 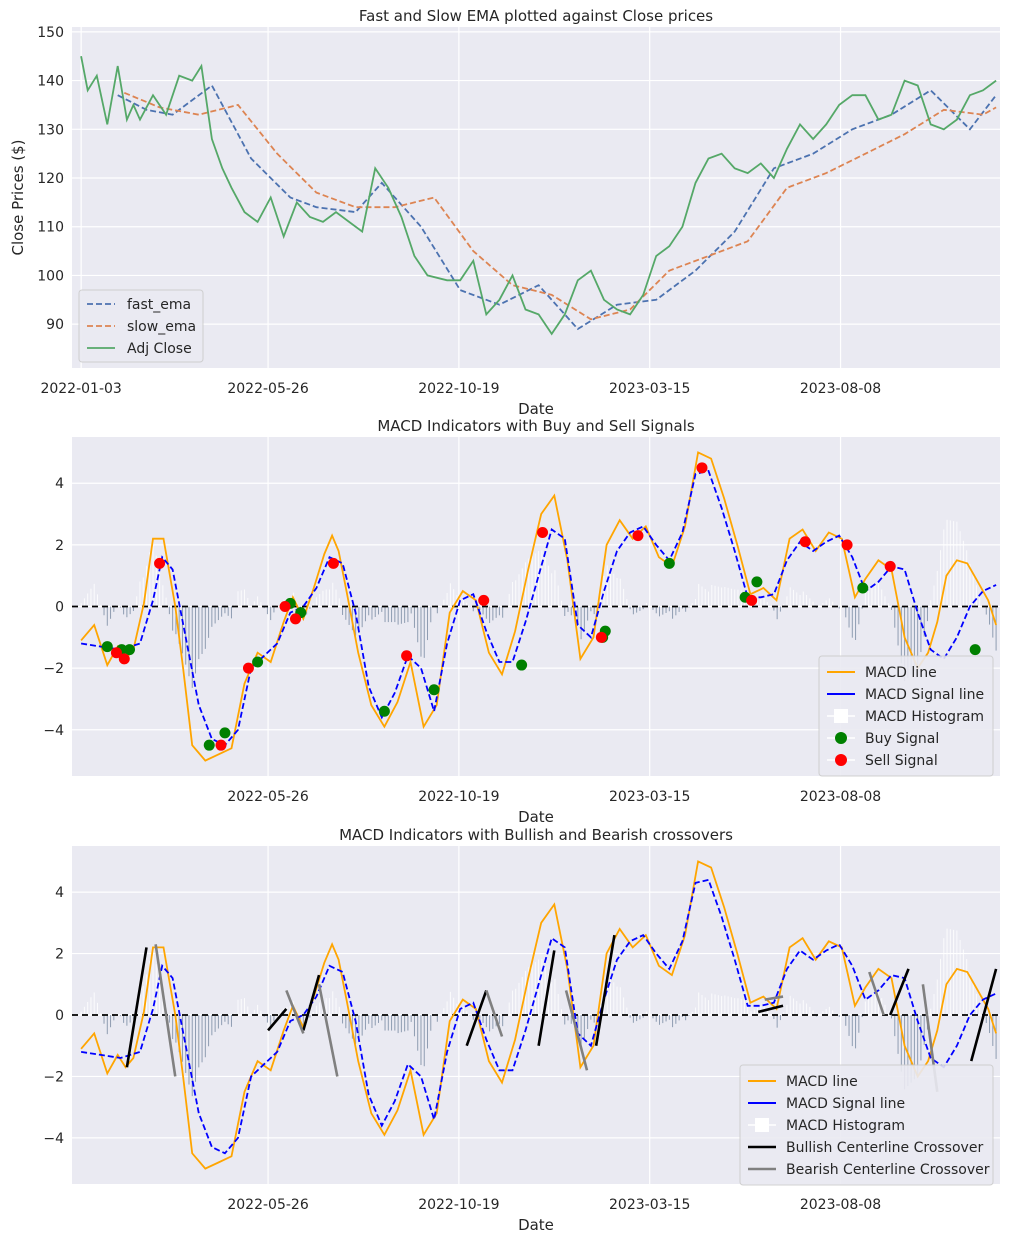 What do you see at coordinates (55, 325) in the screenshot?
I see `y-tick-label: 90` at bounding box center [55, 325].